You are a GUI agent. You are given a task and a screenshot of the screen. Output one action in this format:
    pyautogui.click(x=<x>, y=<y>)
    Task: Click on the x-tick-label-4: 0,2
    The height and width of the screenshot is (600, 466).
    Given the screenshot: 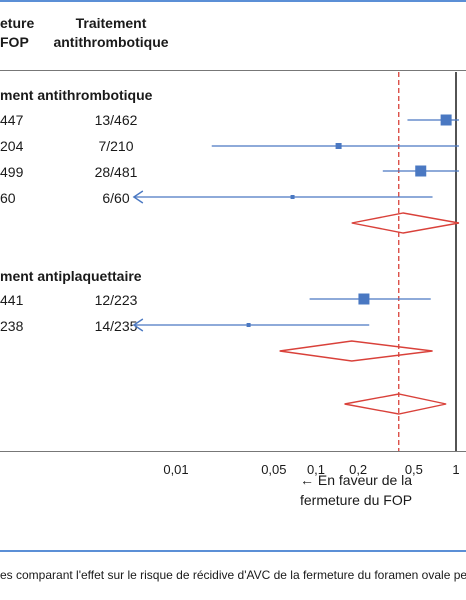 What is the action you would take?
    pyautogui.click(x=358, y=469)
    